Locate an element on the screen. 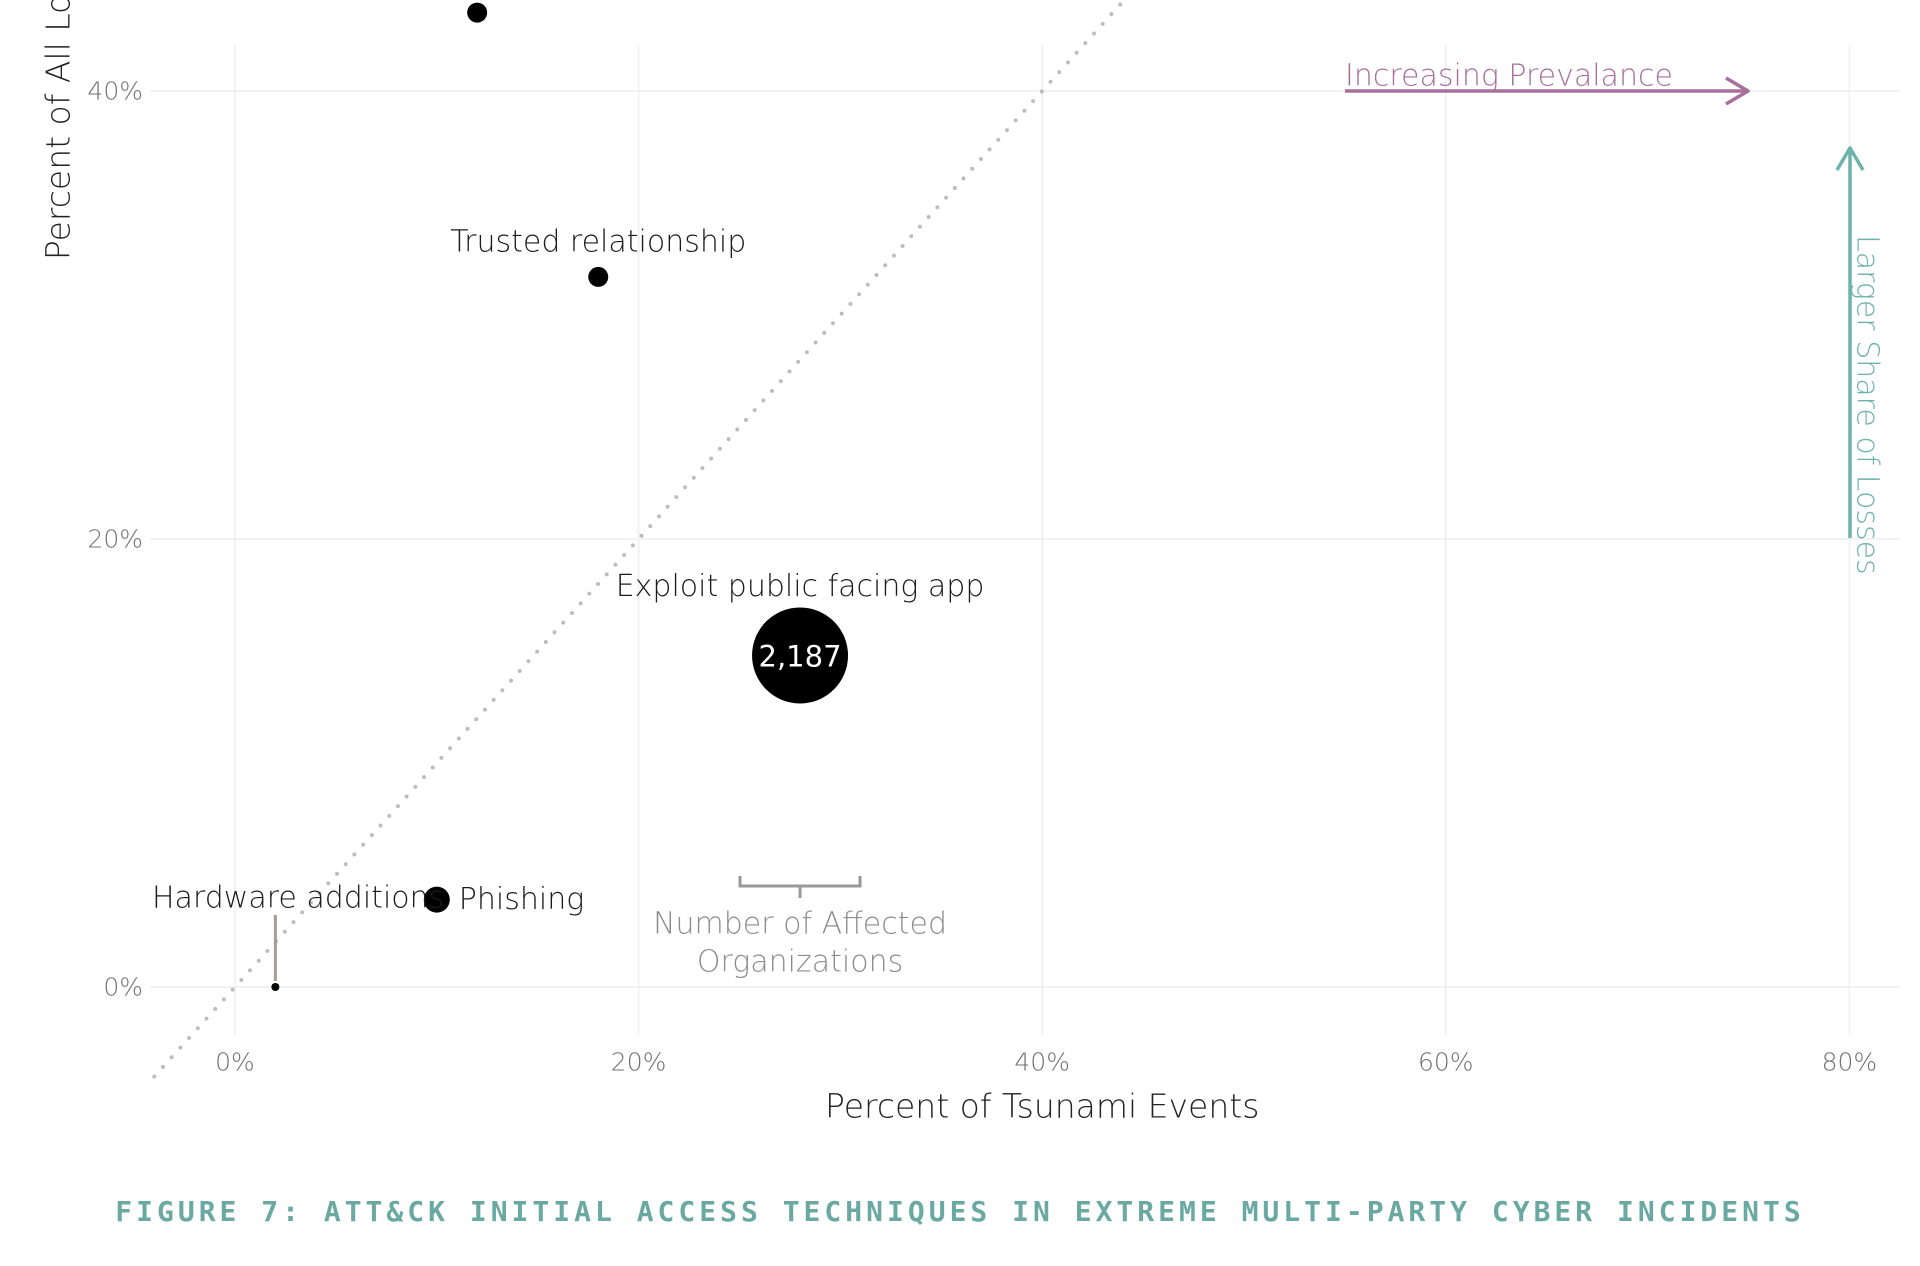 The image size is (1920, 1266). y-arrow-head is located at coordinates (1850, 158).